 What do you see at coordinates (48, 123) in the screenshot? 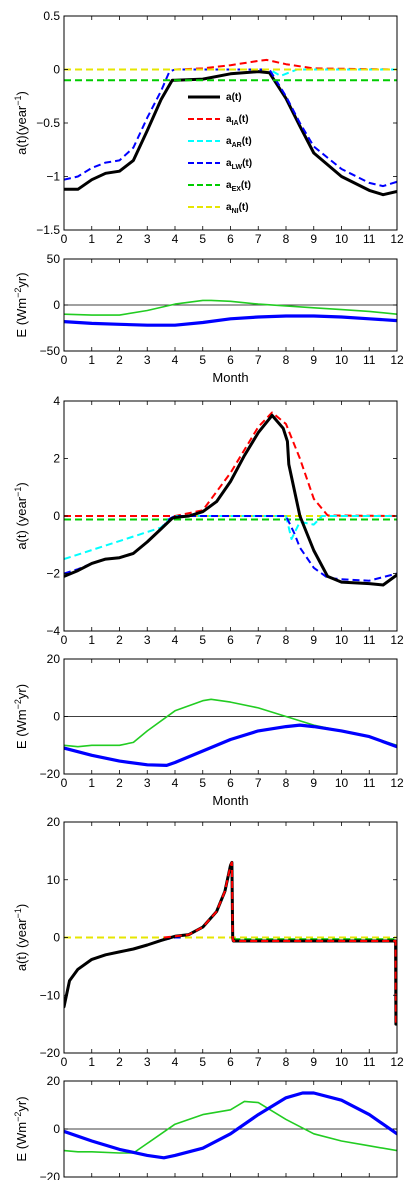
I see `y-tick-label: −0.5` at bounding box center [48, 123].